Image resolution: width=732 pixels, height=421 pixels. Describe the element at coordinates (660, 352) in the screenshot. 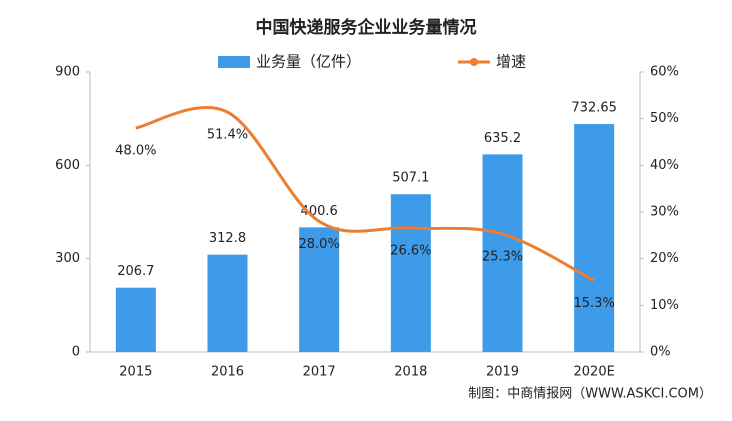

I see `y2-tick-label: 0%` at that location.